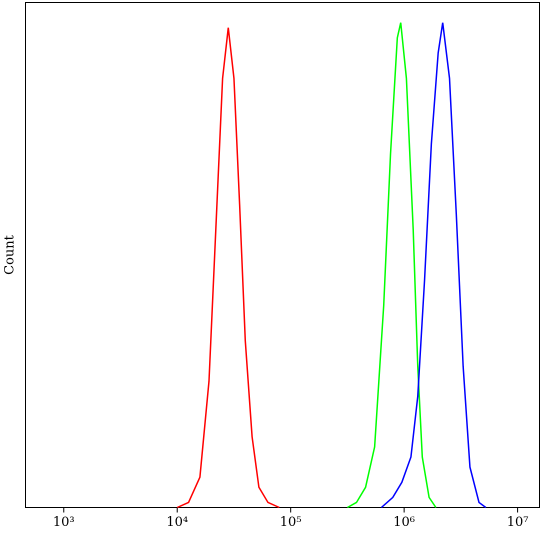  I want to click on x-tick-label: 10⁴, so click(177, 522).